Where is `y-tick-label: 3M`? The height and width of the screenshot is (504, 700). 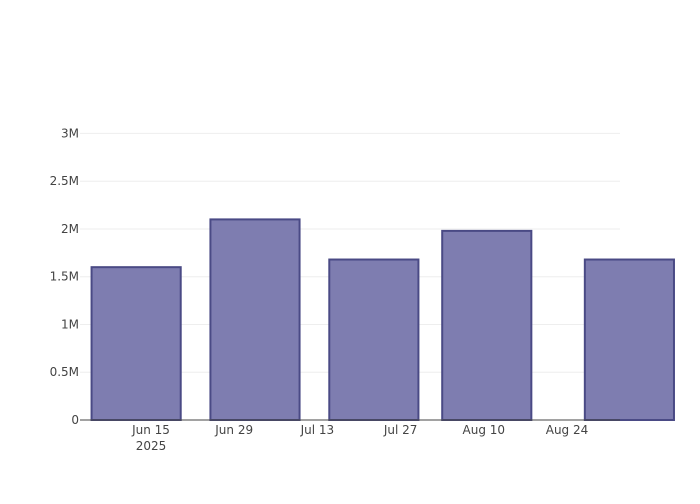 y-tick-label: 3M is located at coordinates (70, 133).